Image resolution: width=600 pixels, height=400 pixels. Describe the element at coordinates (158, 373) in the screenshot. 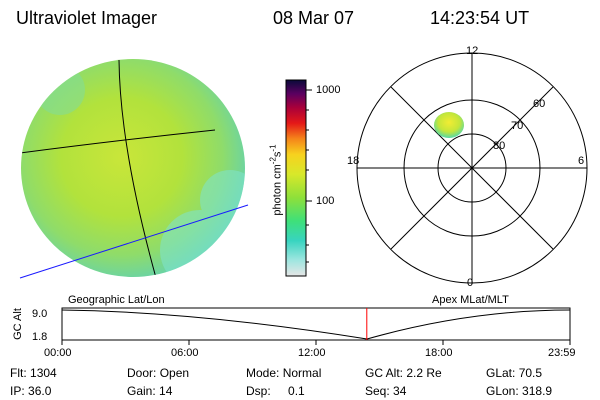

I see `info-door: Door: Open` at that location.